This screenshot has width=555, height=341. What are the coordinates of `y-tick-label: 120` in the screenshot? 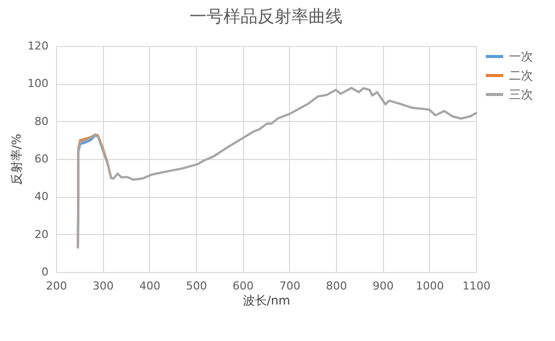 It's located at (38, 46).